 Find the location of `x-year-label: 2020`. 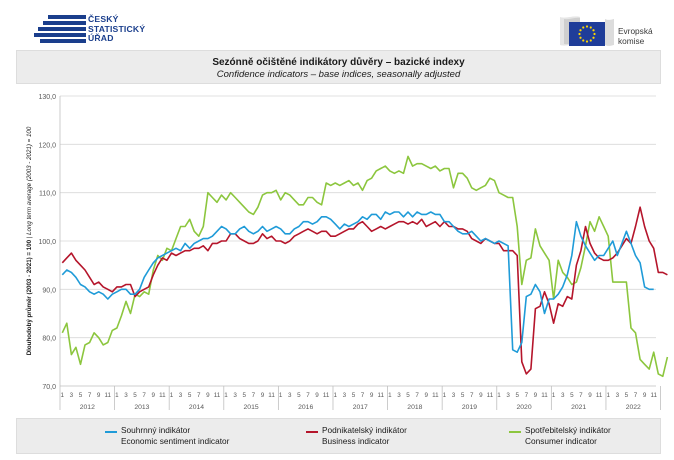

x-year-label: 2020 is located at coordinates (523, 407).